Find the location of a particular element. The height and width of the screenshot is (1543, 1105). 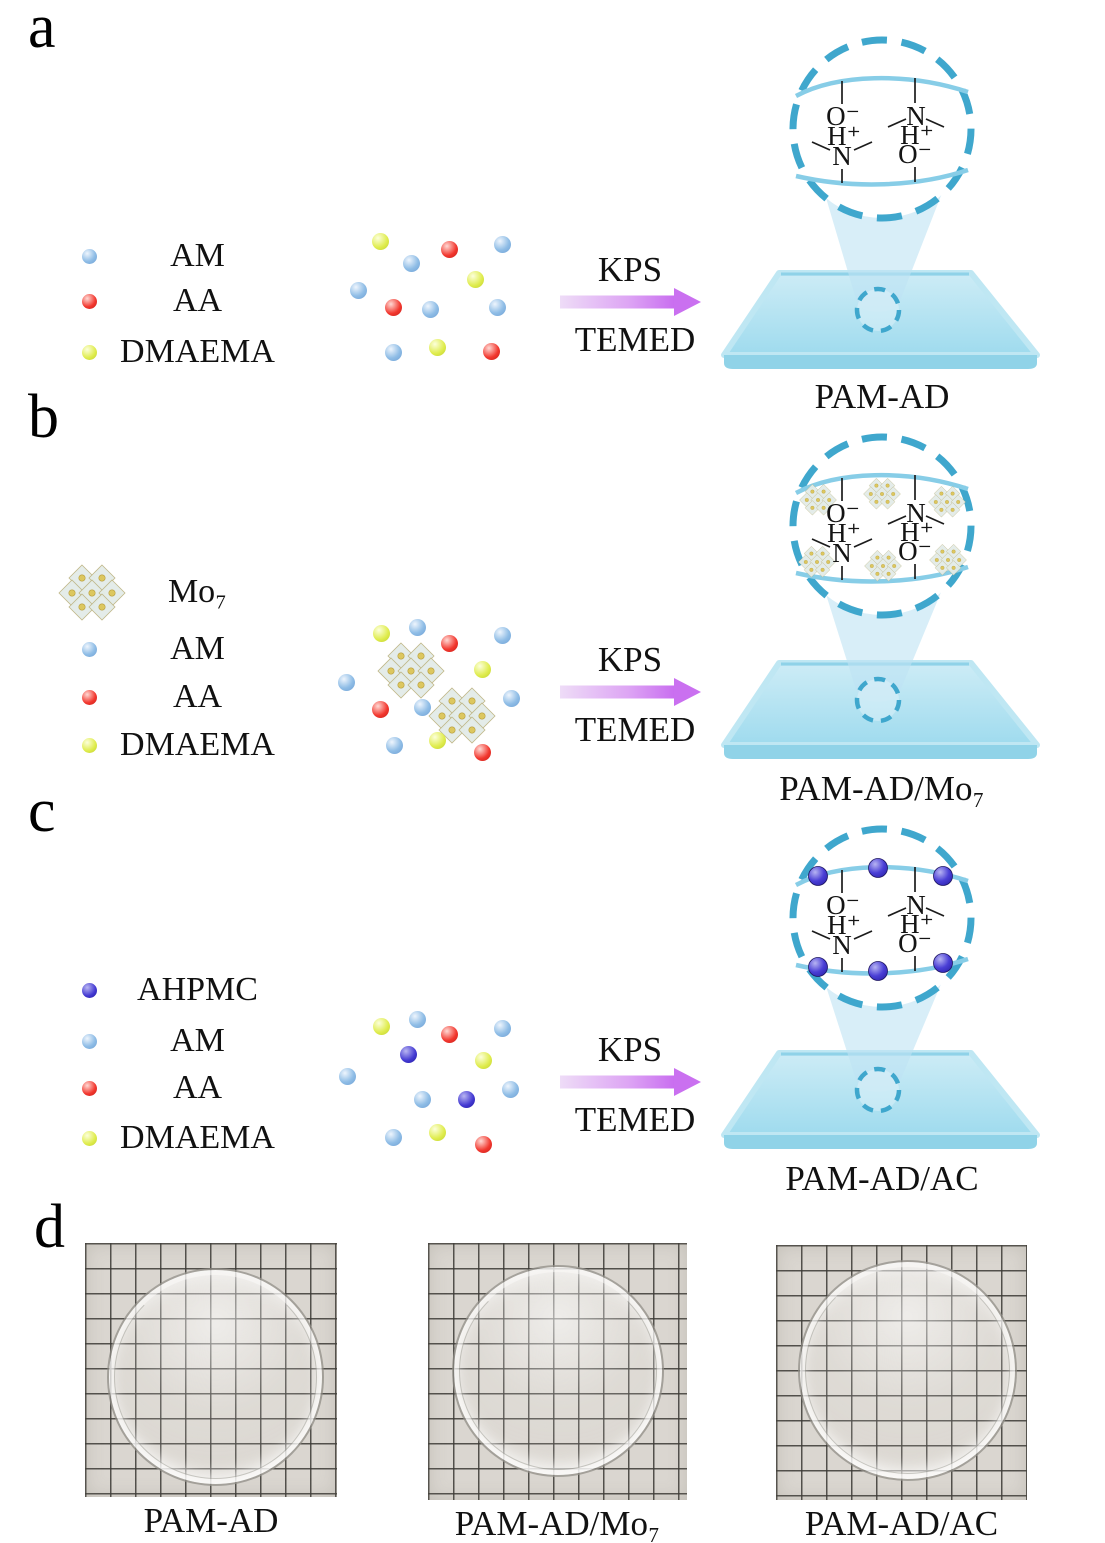

legend-label-dmaema: DMAEMA is located at coordinates (197, 351).